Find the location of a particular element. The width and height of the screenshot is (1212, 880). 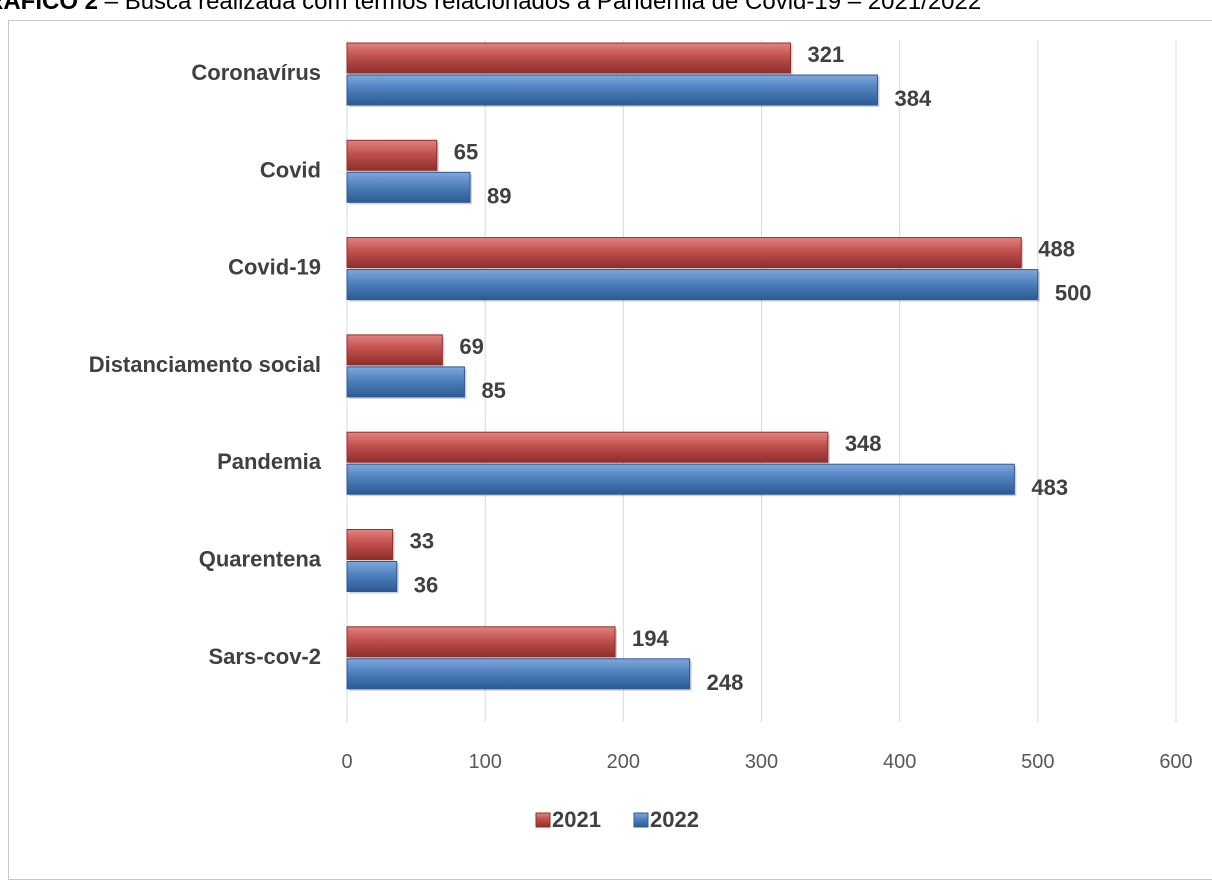

category-label-sars-cov-2: Sars-cov-2 is located at coordinates (264, 656).